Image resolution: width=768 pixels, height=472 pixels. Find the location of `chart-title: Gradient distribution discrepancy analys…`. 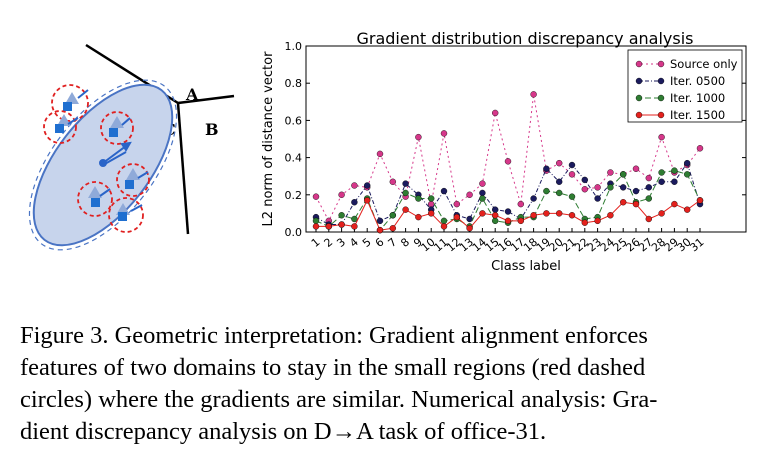

chart-title: Gradient distribution discrepancy analys… is located at coordinates (524, 38).